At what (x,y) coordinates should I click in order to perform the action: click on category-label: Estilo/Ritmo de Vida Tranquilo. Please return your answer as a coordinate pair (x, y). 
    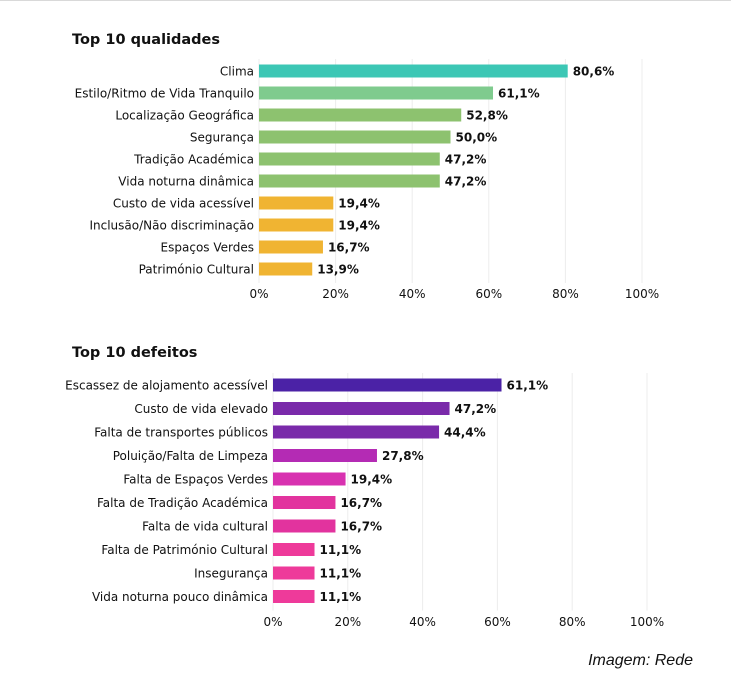
    Looking at the image, I should click on (164, 94).